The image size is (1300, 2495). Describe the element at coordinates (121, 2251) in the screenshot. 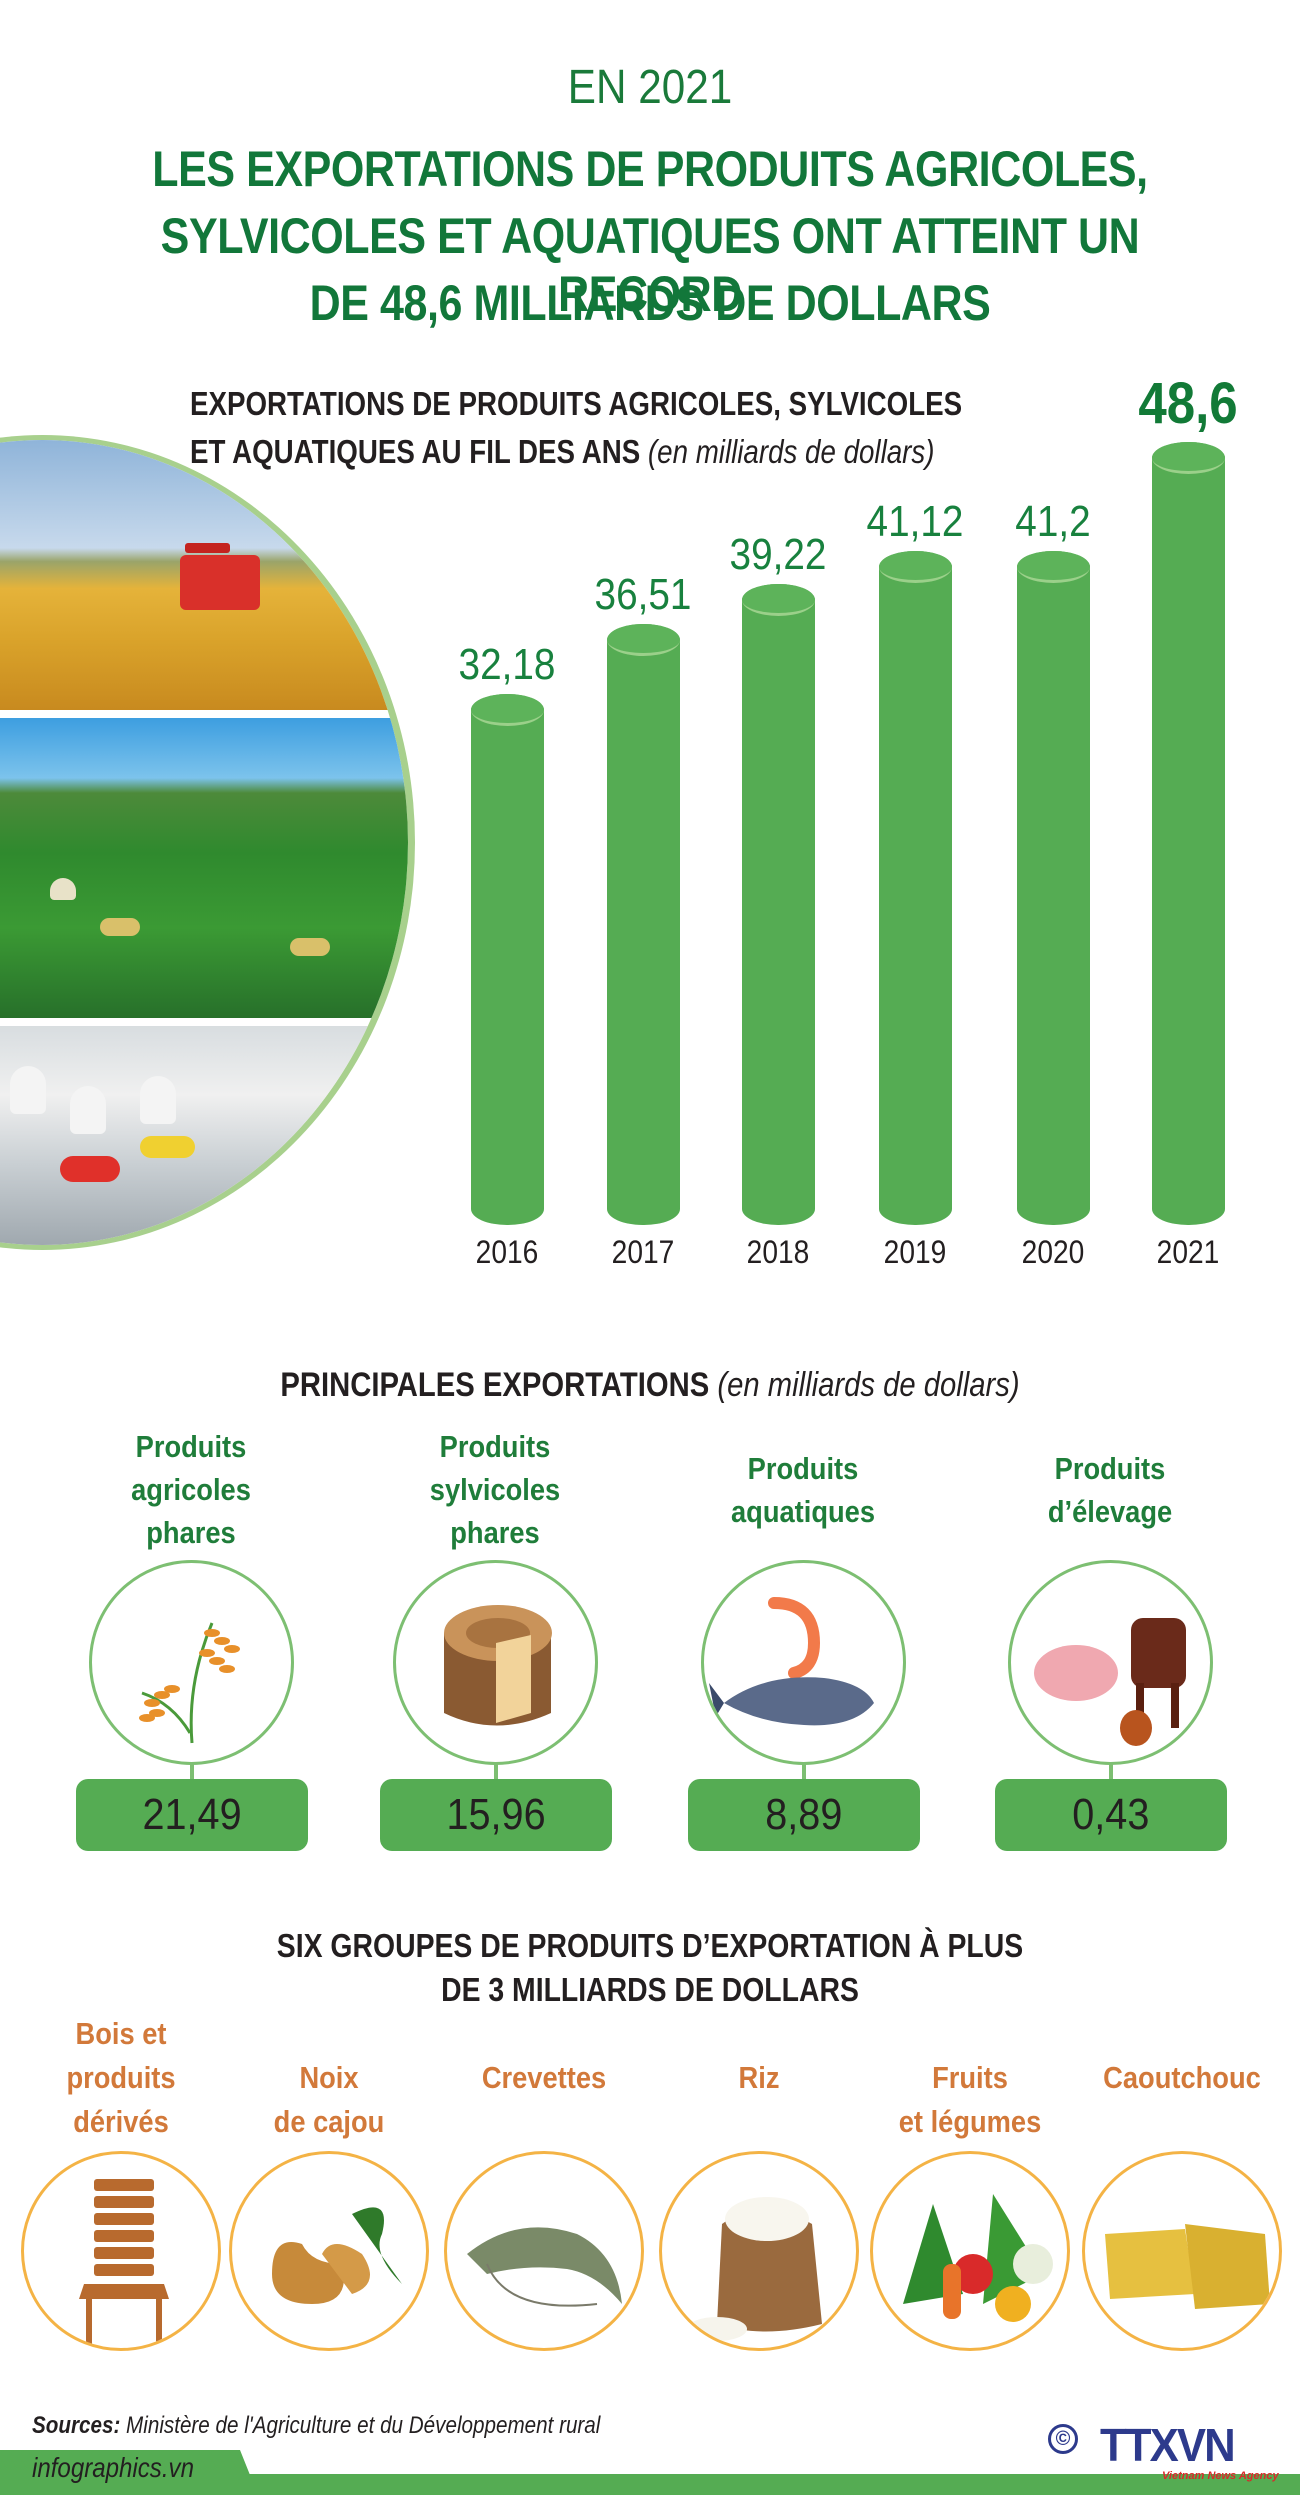

I see `wooden-chair-icon` at that location.